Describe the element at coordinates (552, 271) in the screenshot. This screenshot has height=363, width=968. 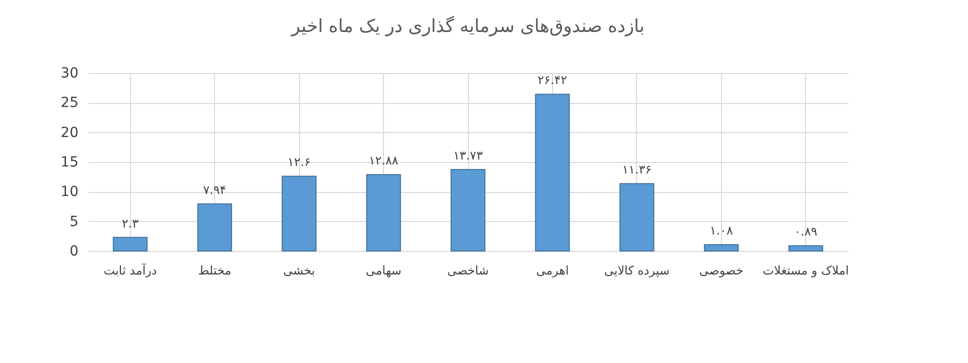
I see `x-tick-label: اهرمی` at that location.